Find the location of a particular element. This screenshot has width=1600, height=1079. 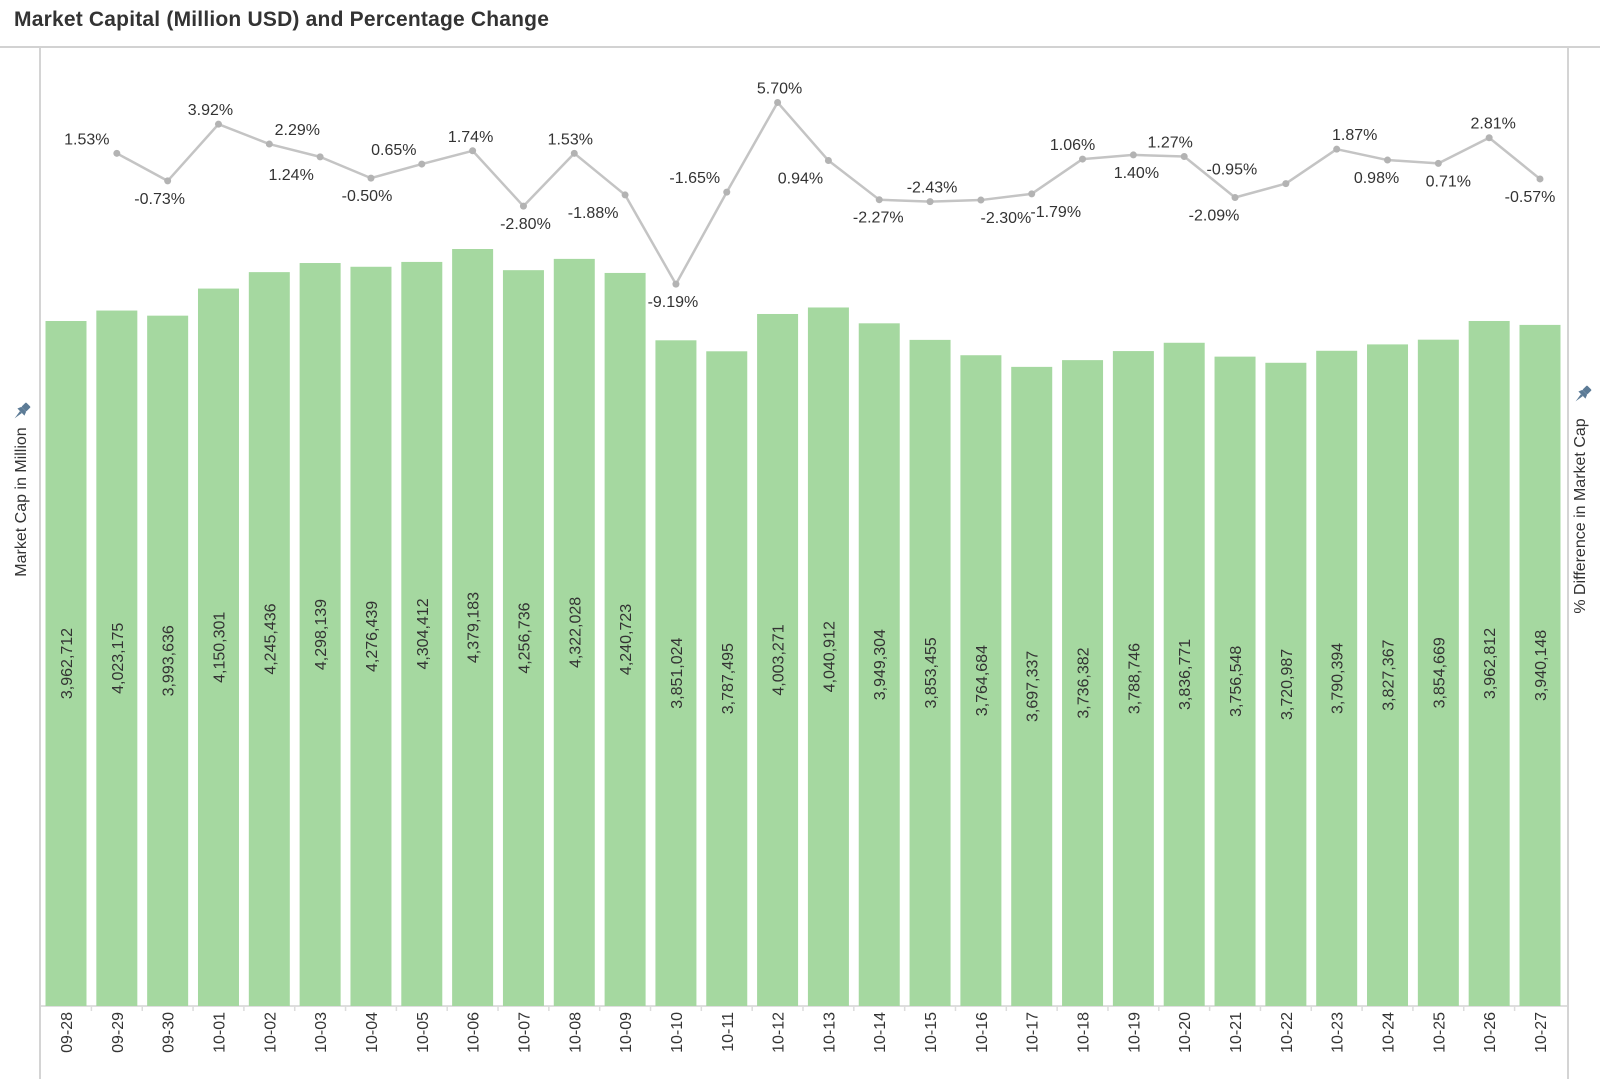

left-axis-title: Market Cap in Million is located at coordinates (21, 502).